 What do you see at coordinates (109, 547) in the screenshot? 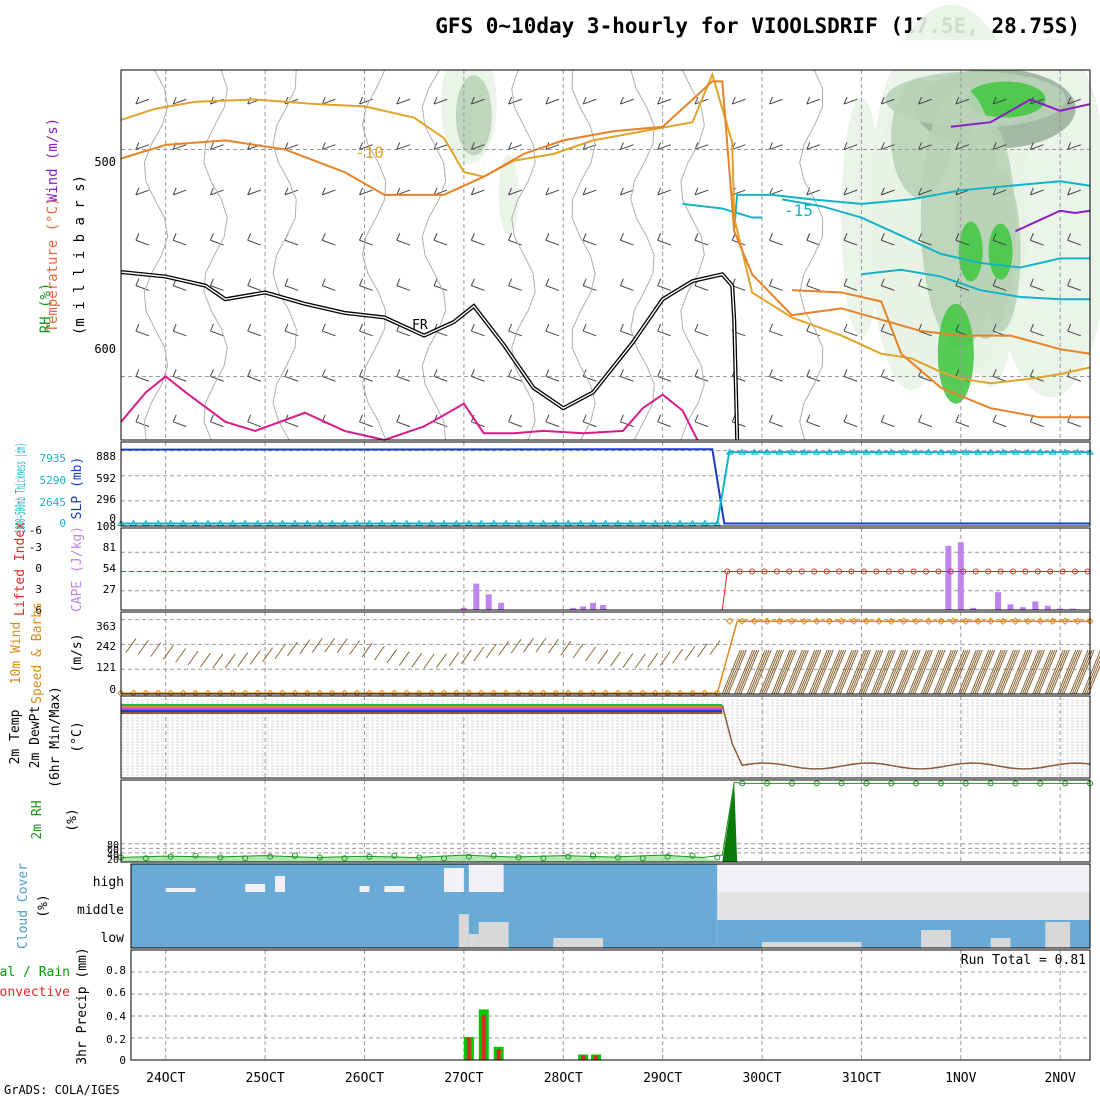
I see `p3-right-tick-0: 81` at bounding box center [109, 547].